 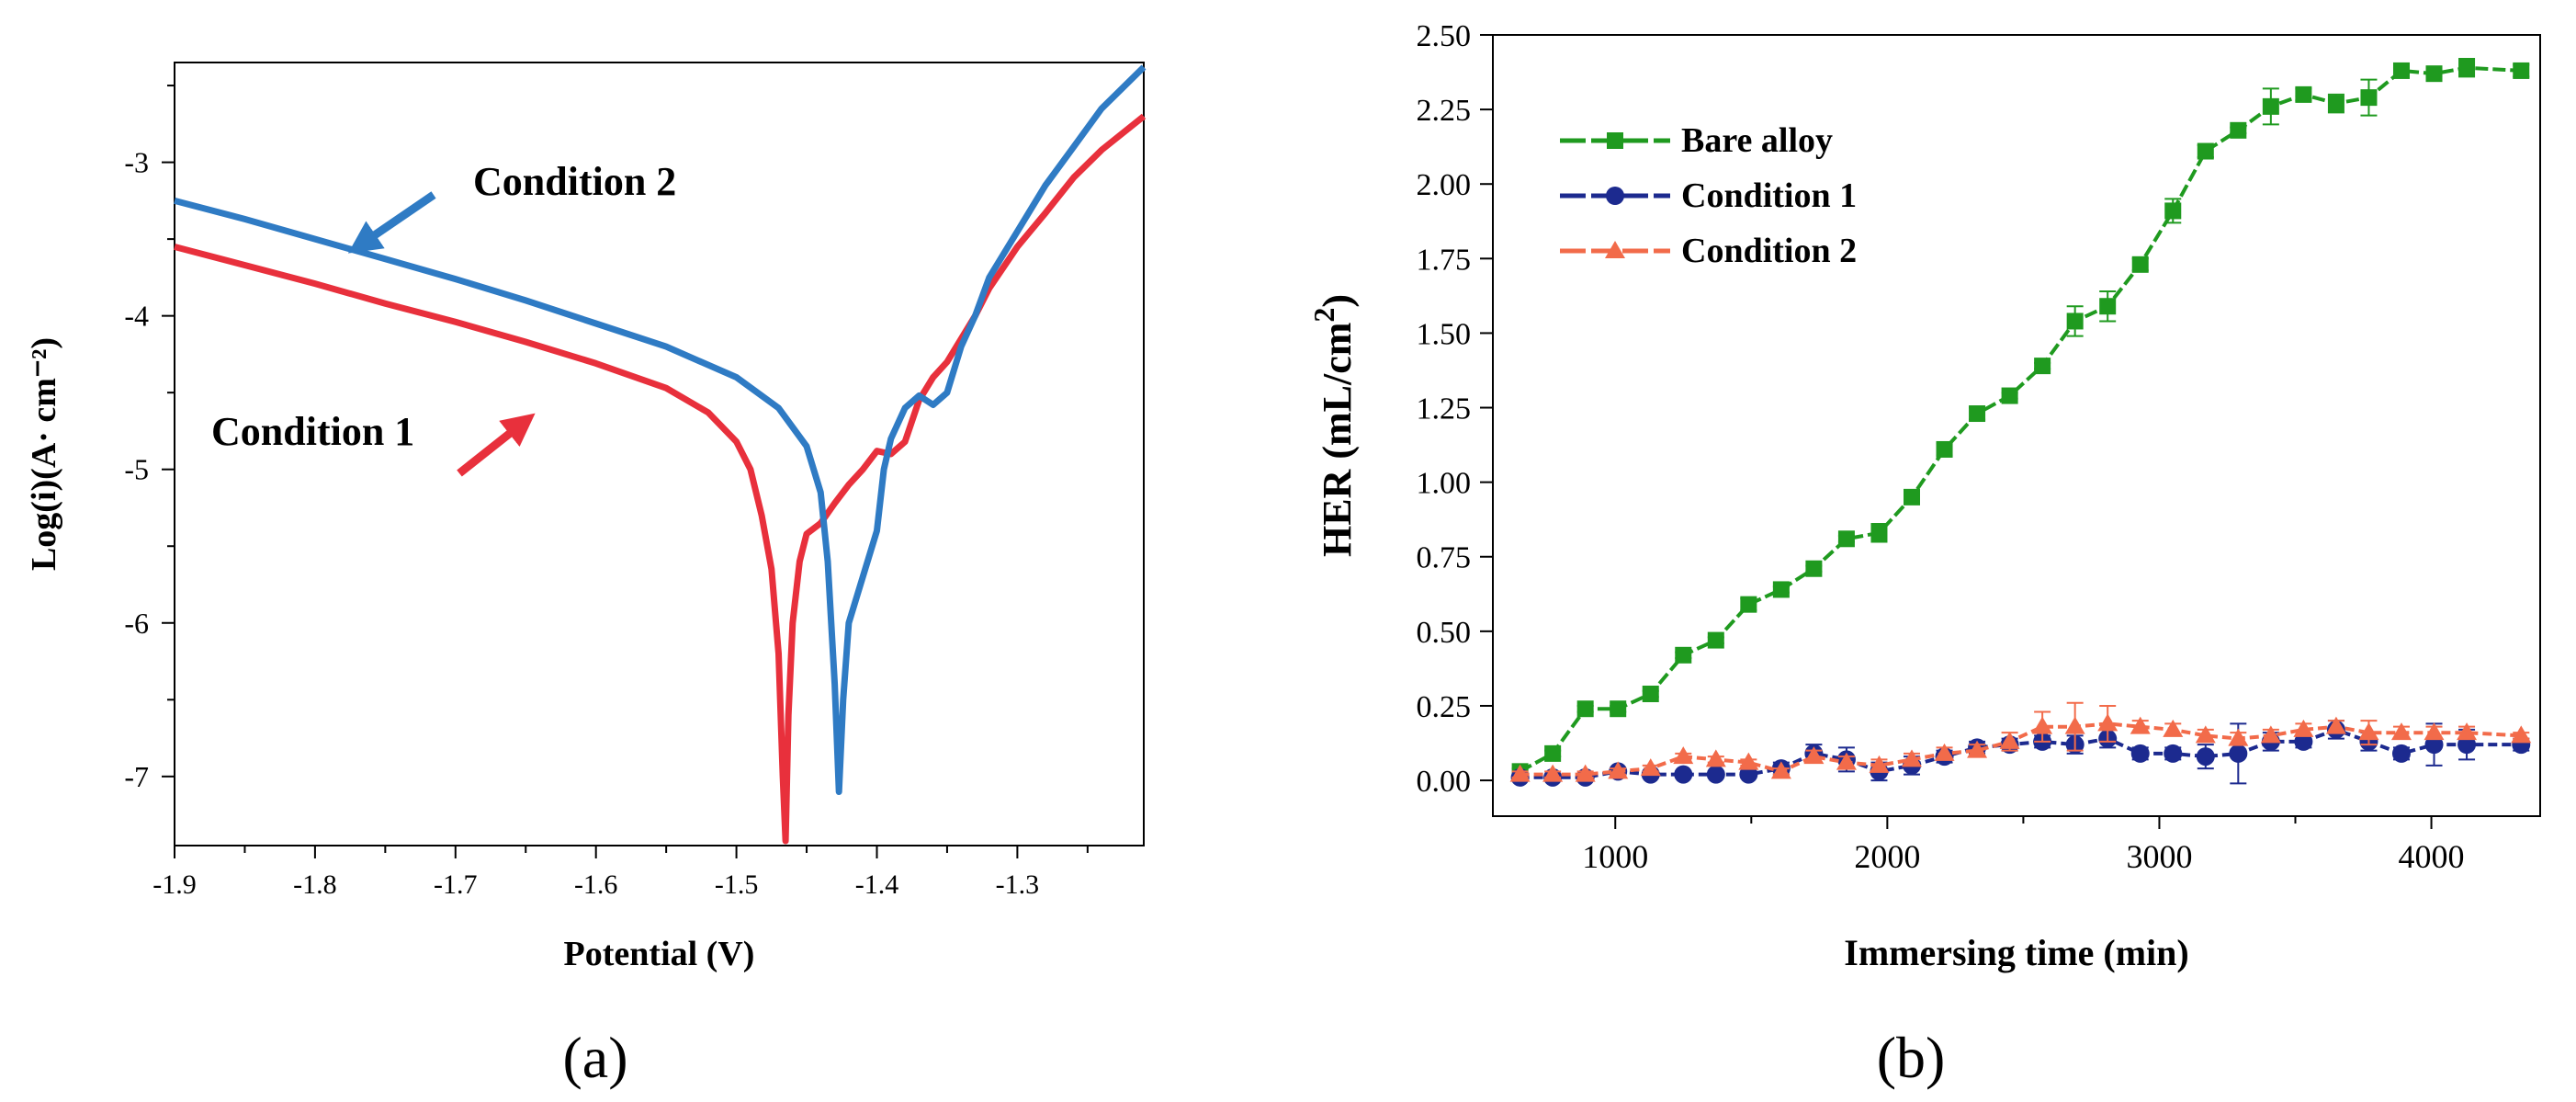 I want to click on panel-a-annotations: Condition 2 Condition 1, so click(x=443, y=318).